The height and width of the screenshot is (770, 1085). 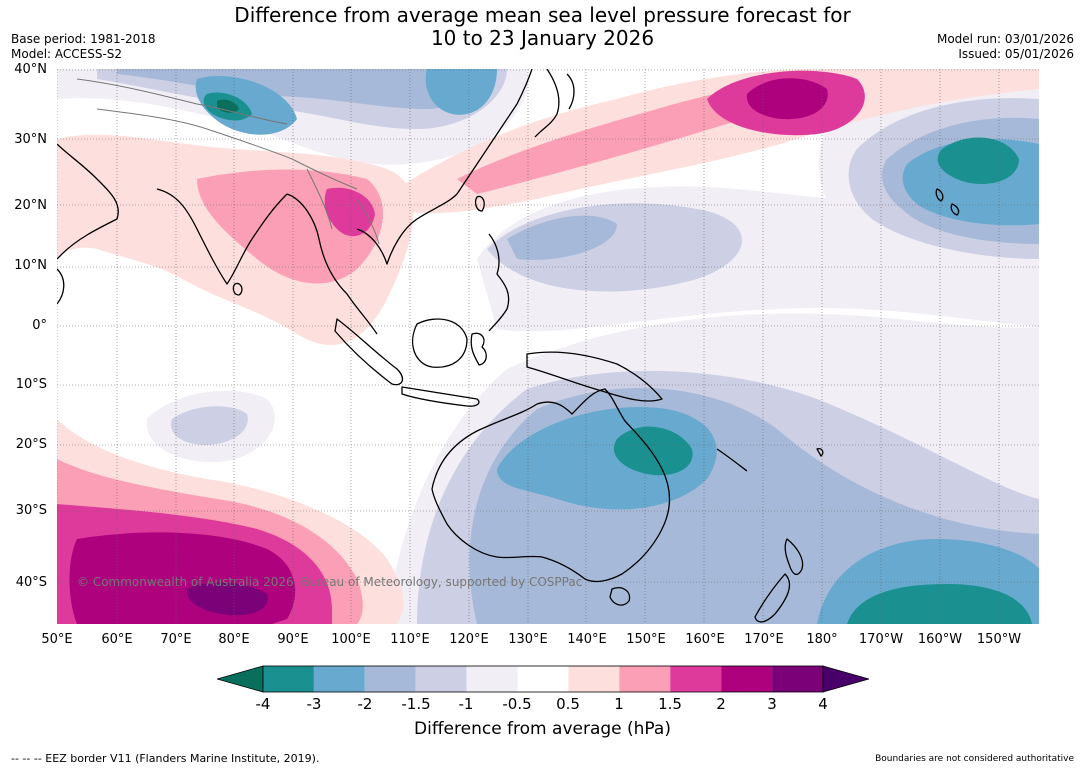 I want to click on colorbar-svg, so click(x=543, y=679).